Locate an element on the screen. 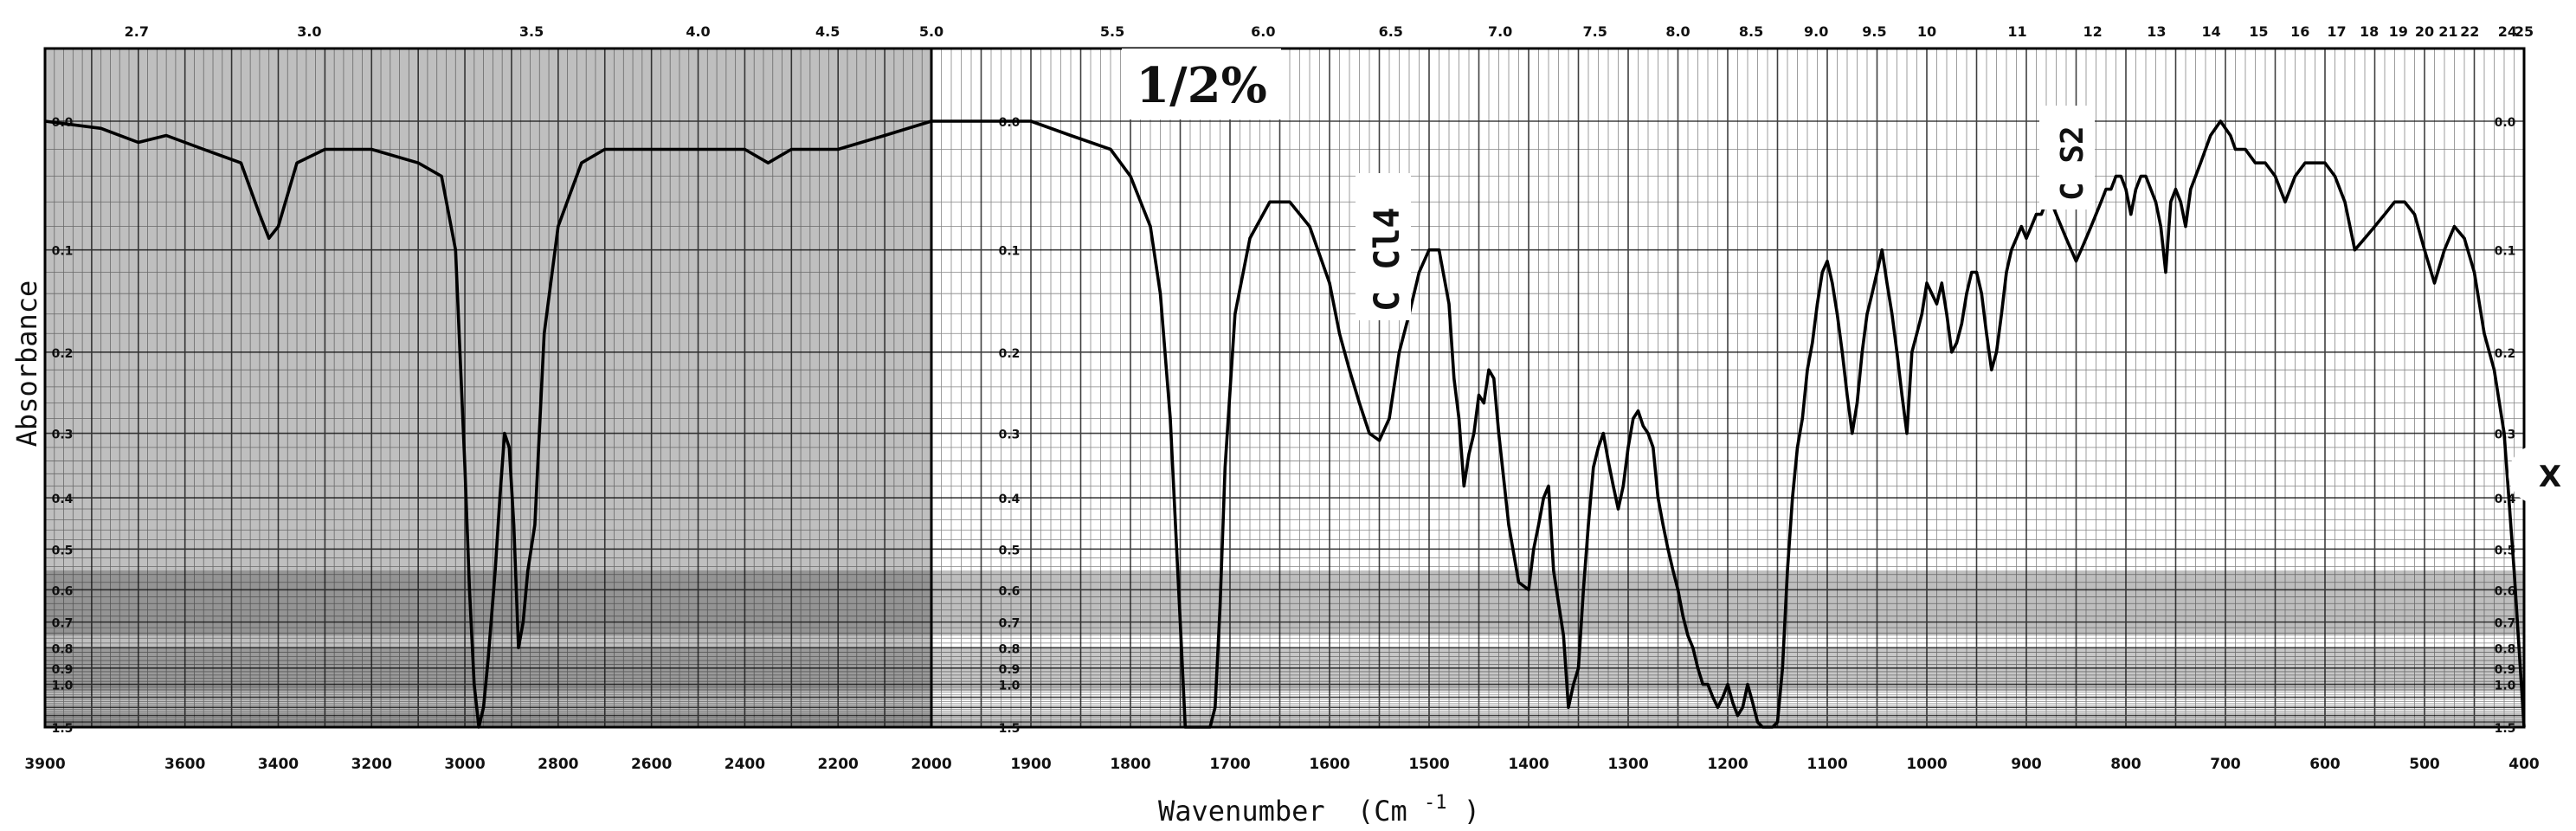 The image size is (2576, 831). x-tick-label: 2400 is located at coordinates (744, 764).